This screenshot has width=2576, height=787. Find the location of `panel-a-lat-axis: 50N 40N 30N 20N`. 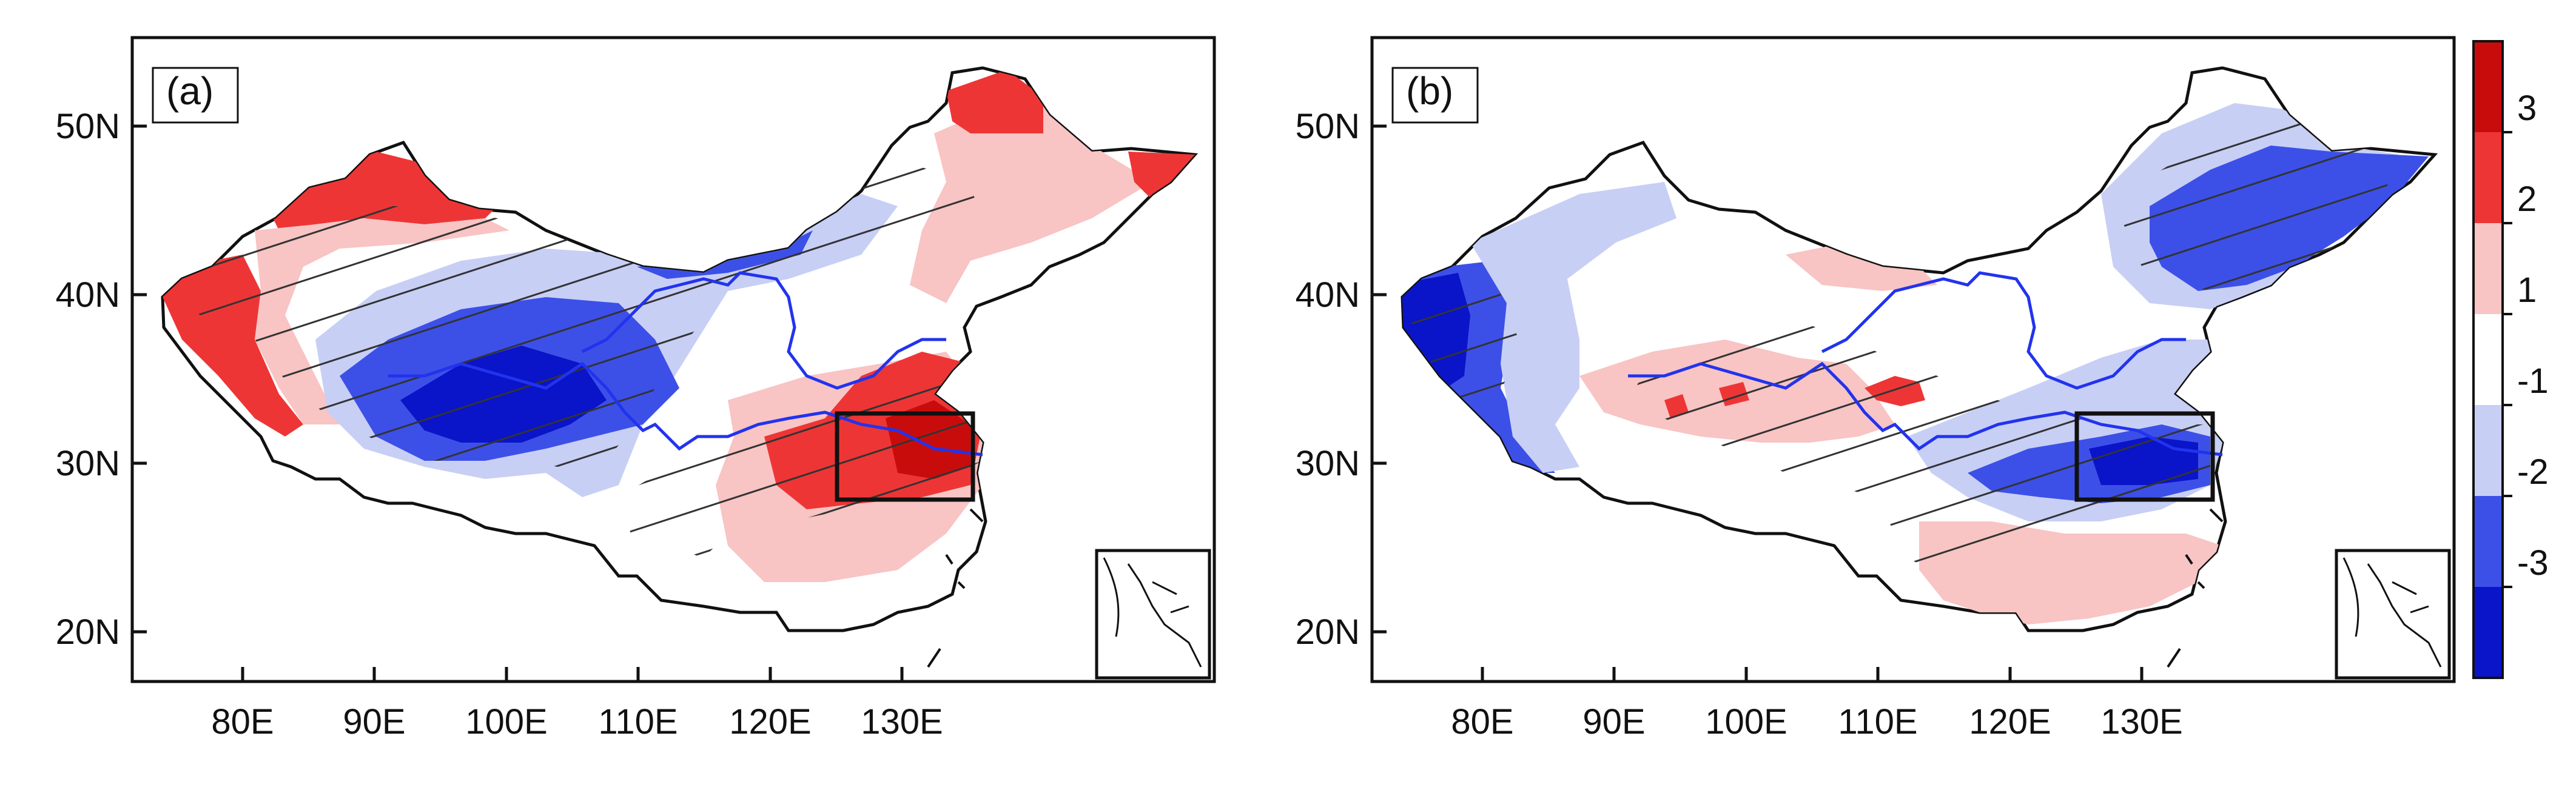

panel-a-lat-axis: 50N 40N 30N 20N is located at coordinates (101, 379).